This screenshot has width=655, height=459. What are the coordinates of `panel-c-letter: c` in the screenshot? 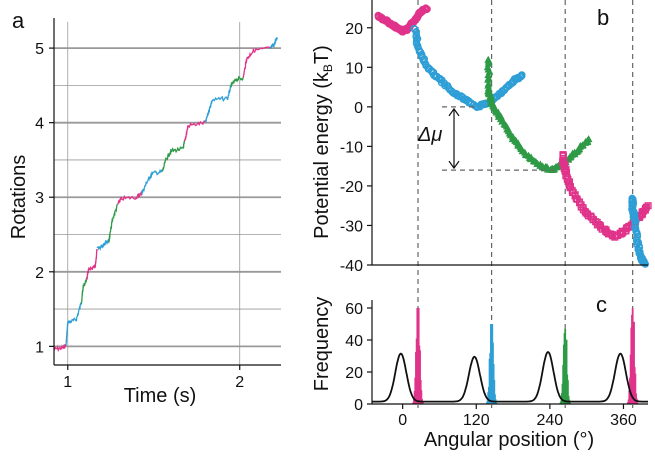 It's located at (601, 304).